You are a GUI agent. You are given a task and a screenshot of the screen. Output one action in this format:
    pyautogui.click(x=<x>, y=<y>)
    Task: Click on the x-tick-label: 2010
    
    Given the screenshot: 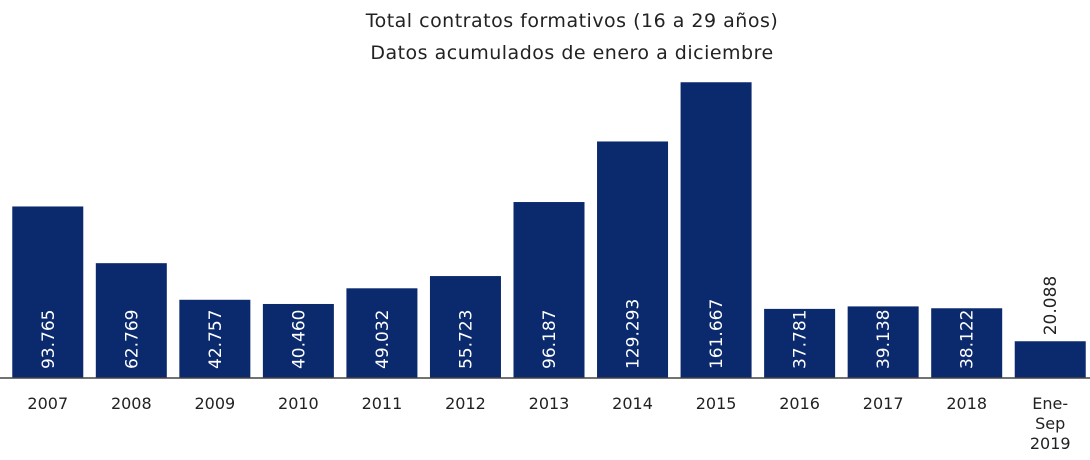 What is the action you would take?
    pyautogui.click(x=298, y=403)
    